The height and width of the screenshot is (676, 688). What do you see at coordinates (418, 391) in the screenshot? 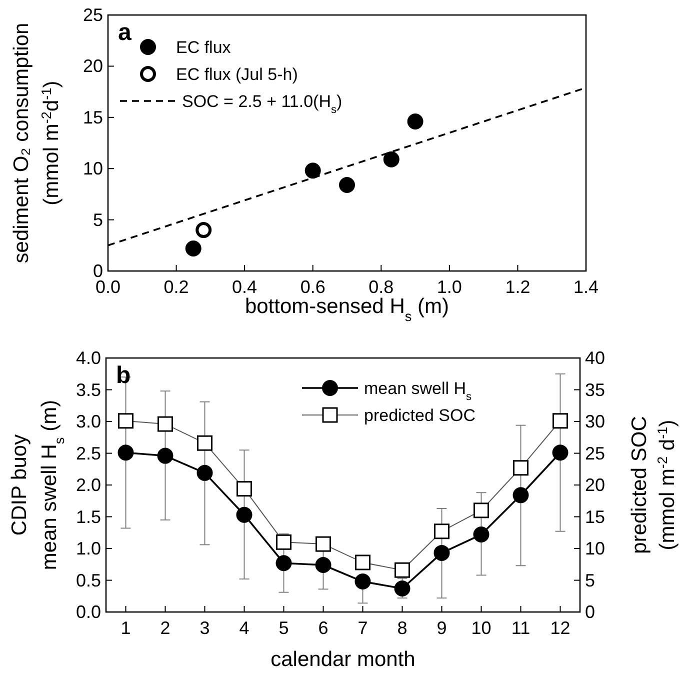
I see `legend-label: mean swell H$_{s}$` at bounding box center [418, 391].